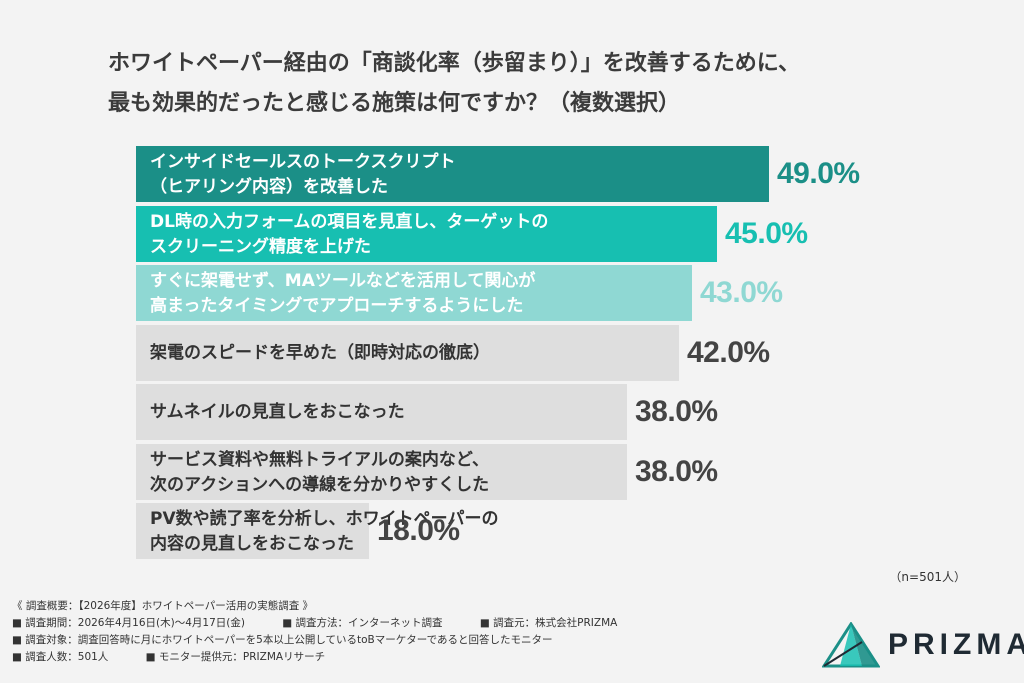  What do you see at coordinates (252, 544) in the screenshot?
I see `bar-label: 内容の見直しをおこなった` at bounding box center [252, 544].